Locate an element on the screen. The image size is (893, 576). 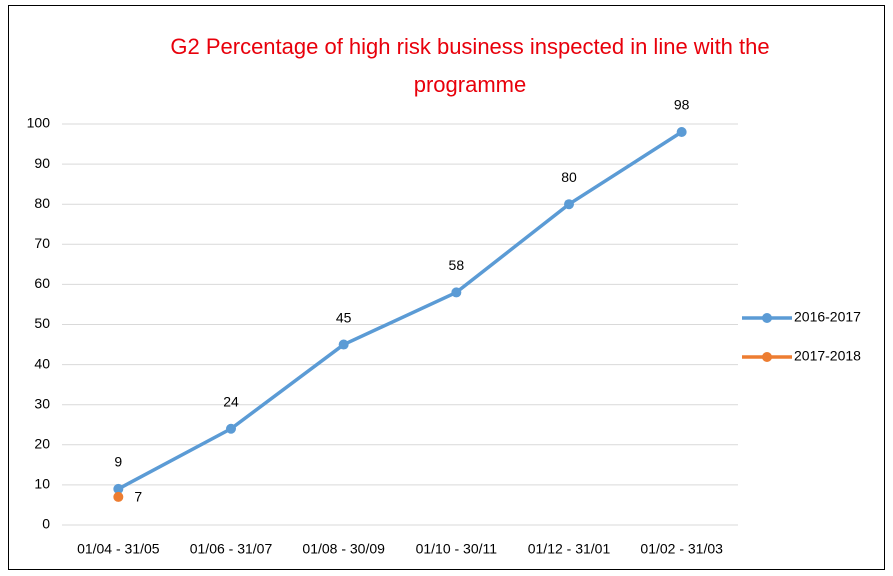
x-tick-label: 01/02 - 31/03 is located at coordinates (681, 549).